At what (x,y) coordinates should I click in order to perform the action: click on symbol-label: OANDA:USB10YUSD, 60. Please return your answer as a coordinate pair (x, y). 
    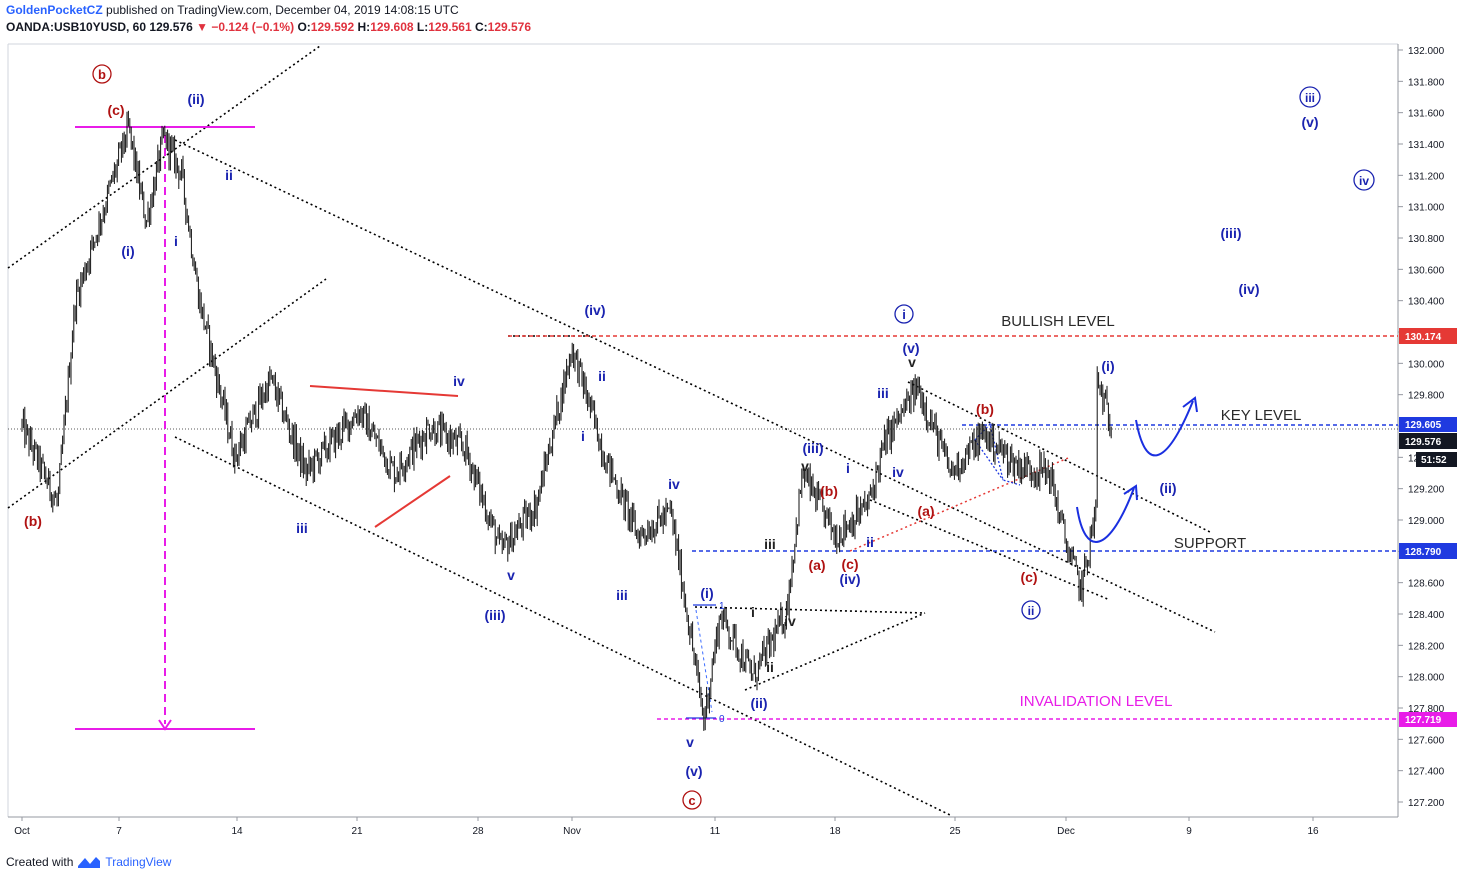
    Looking at the image, I should click on (76, 27).